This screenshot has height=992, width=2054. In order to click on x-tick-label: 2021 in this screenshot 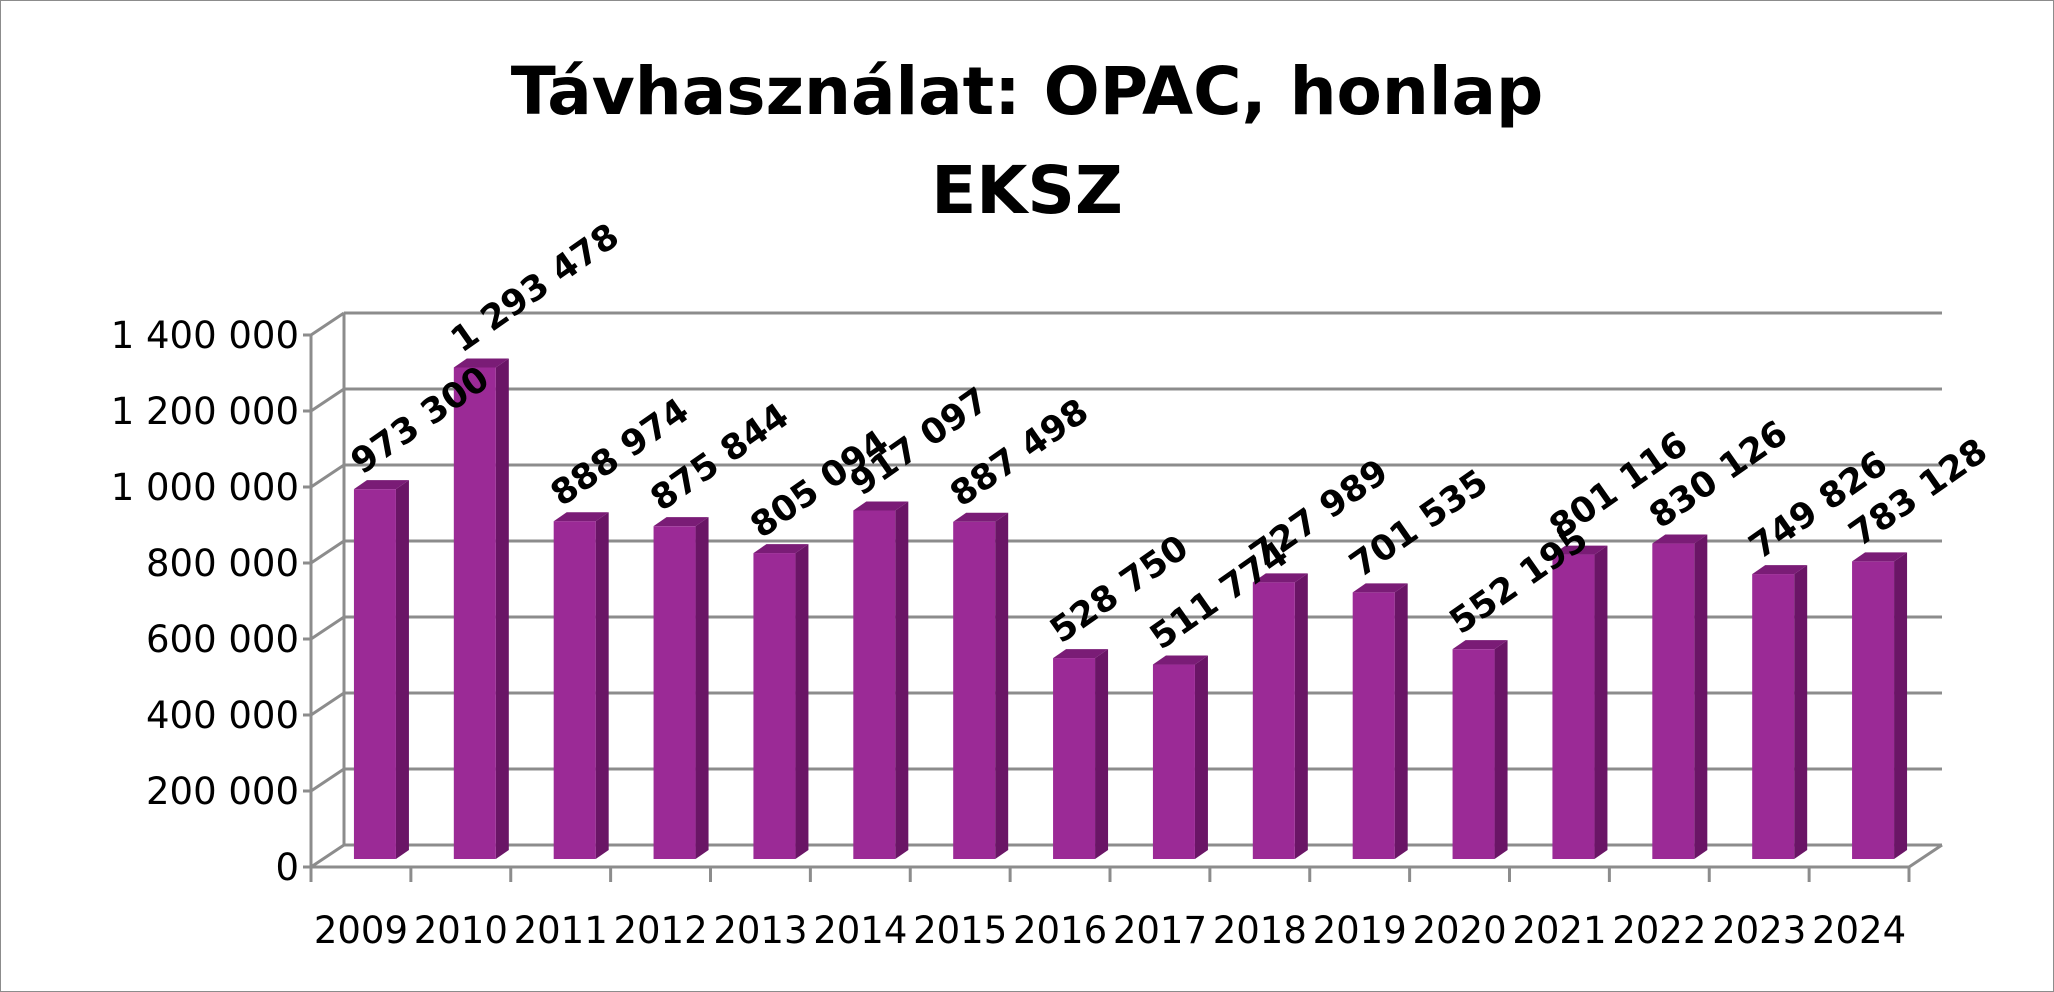, I will do `click(1559, 930)`.